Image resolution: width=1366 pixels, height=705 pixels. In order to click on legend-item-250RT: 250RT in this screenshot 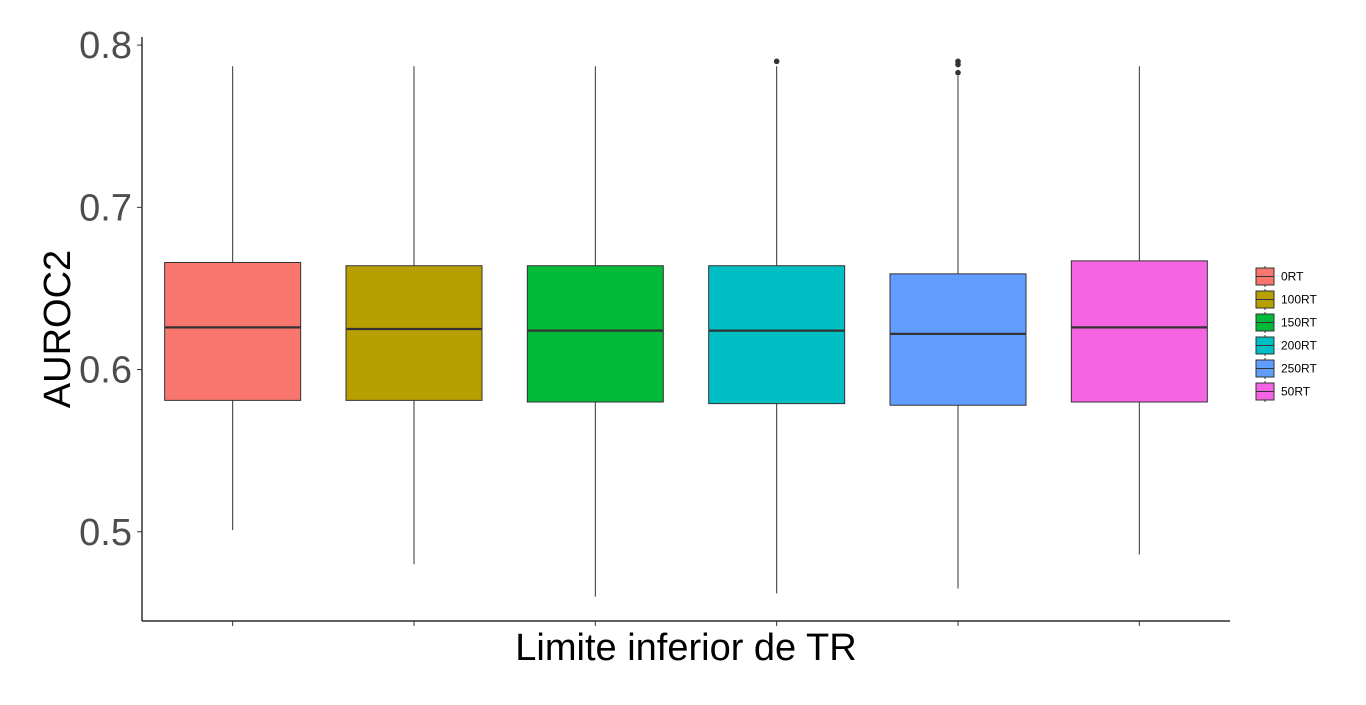, I will do `click(1286, 368)`.